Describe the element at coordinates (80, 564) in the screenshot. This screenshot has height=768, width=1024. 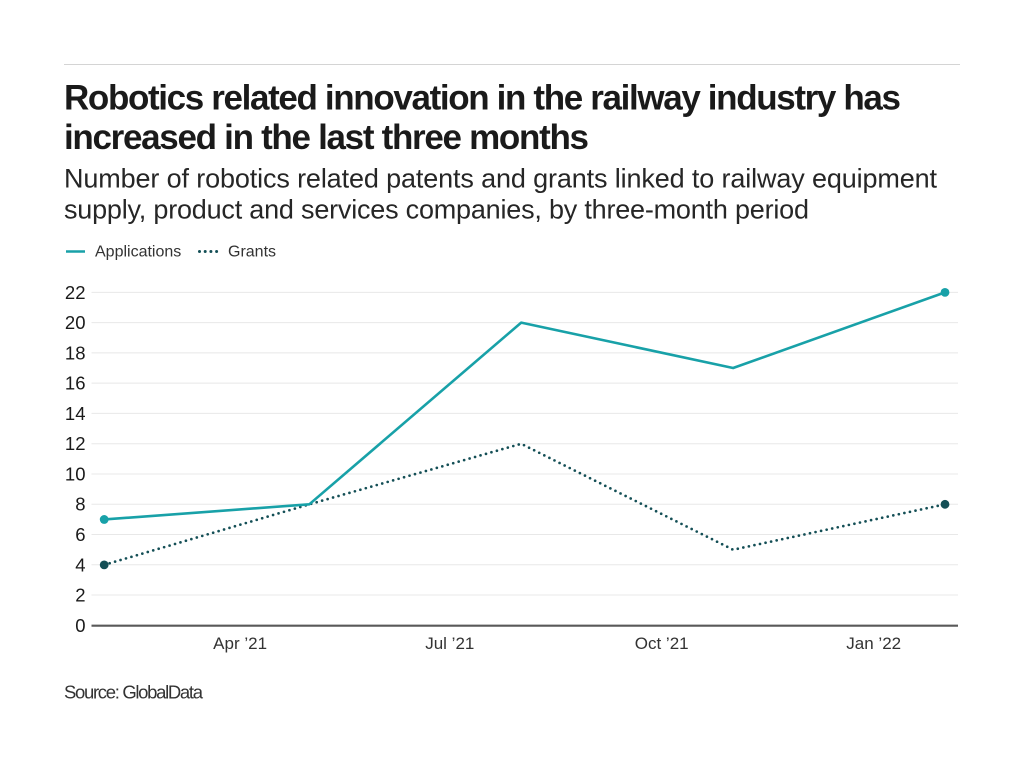
I see `svg-text: 4` at that location.